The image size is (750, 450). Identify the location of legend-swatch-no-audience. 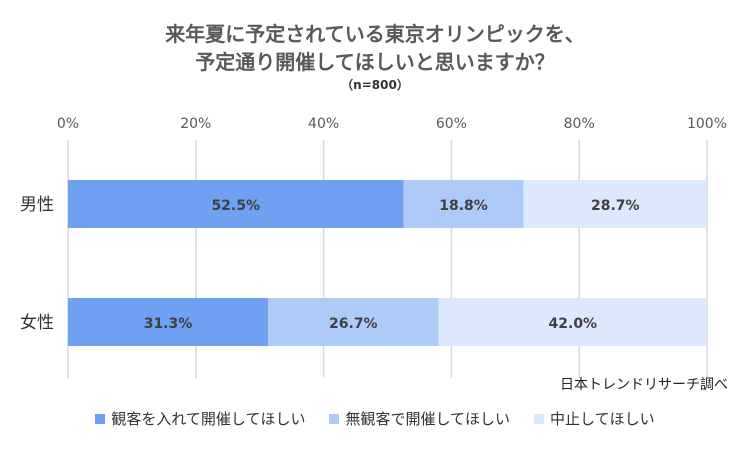
(334, 418).